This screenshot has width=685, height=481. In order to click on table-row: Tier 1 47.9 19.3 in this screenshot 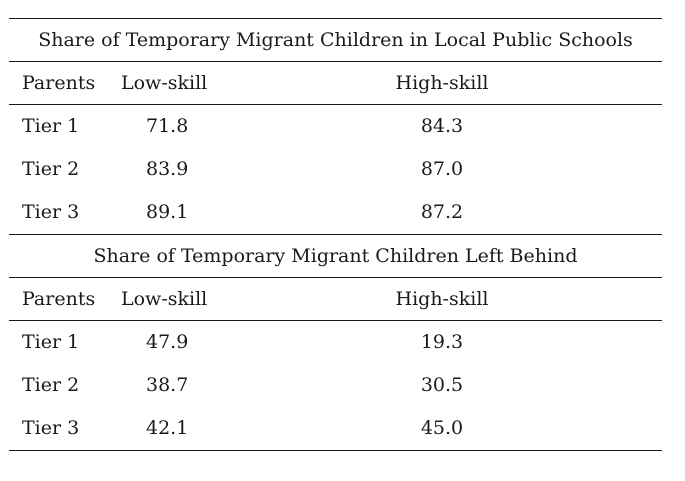, I will do `click(335, 342)`.